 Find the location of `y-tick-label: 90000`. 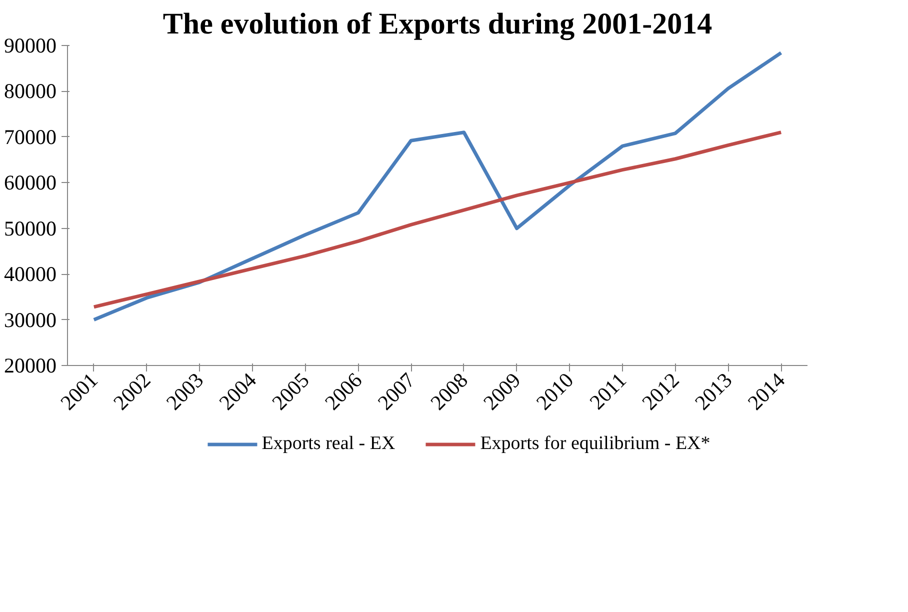

y-tick-label: 90000 is located at coordinates (30, 46).